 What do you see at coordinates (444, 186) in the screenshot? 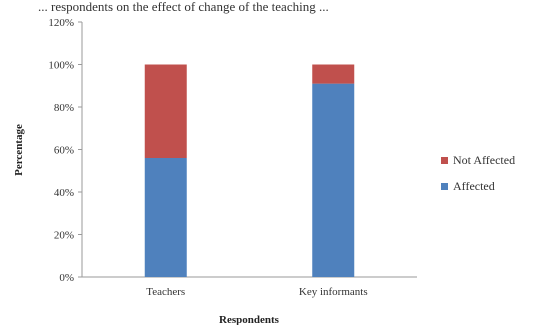
I see `legend-swatch-affected` at bounding box center [444, 186].